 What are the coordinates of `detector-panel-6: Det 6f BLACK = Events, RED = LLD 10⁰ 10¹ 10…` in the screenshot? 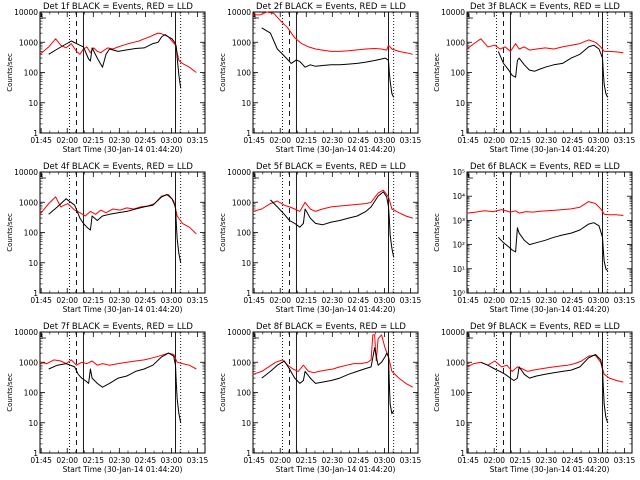 It's located at (534, 238).